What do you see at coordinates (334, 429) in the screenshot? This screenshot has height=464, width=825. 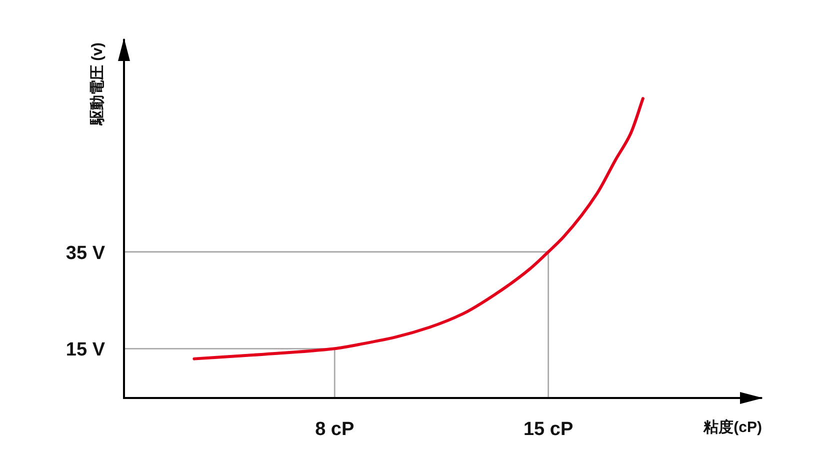 I see `x-tick-label: 8 cP` at bounding box center [334, 429].